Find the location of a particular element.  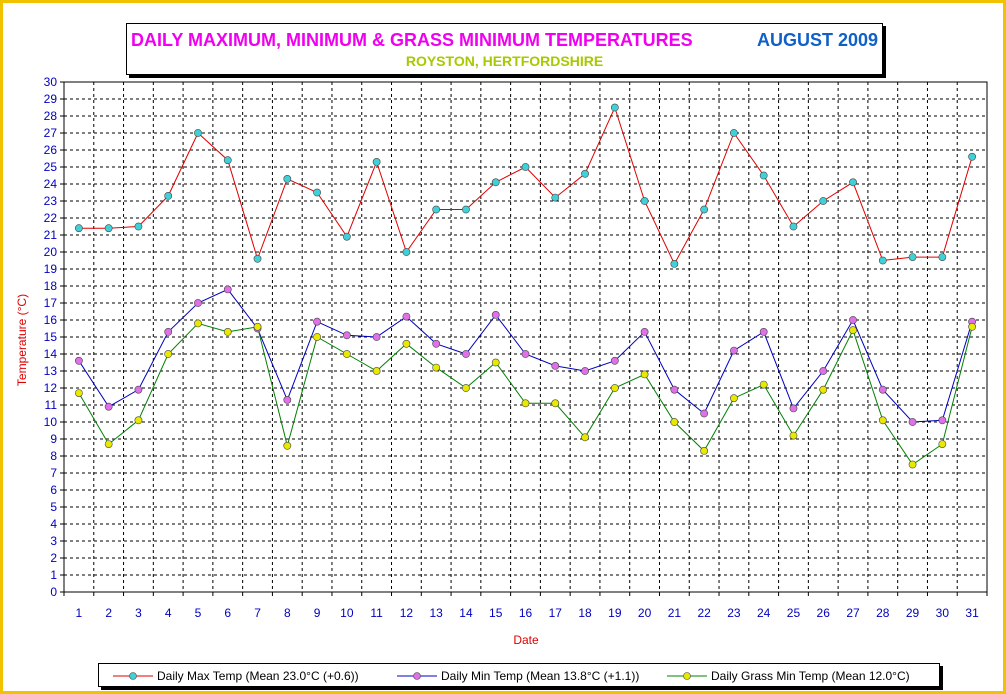

legend-swatch-max is located at coordinates (133, 676).